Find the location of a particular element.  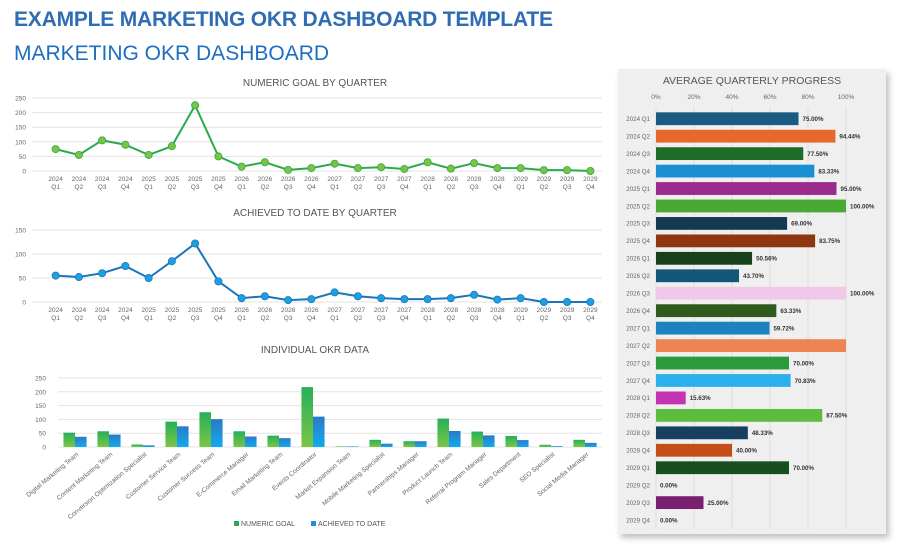

goal-ytick-label: 100 is located at coordinates (20, 142).